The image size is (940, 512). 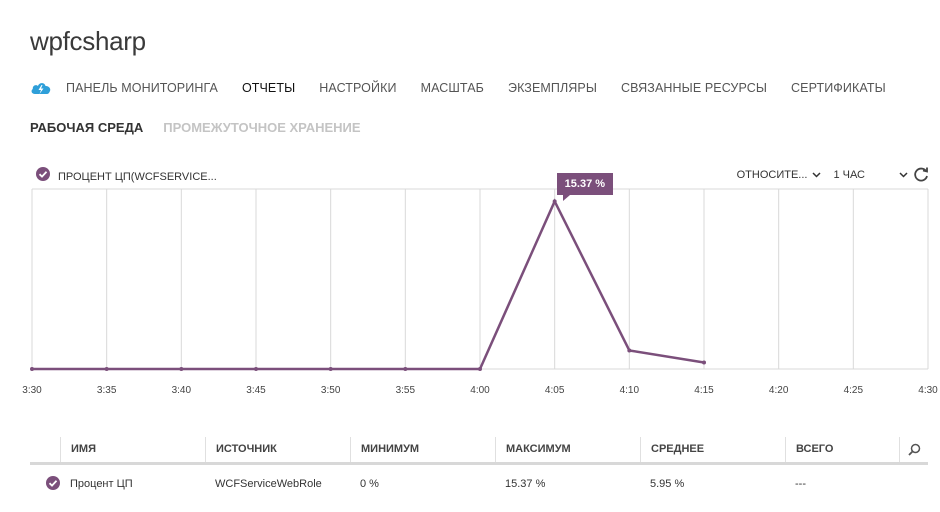 I want to click on x-tick-label: 3:50, so click(x=331, y=390).